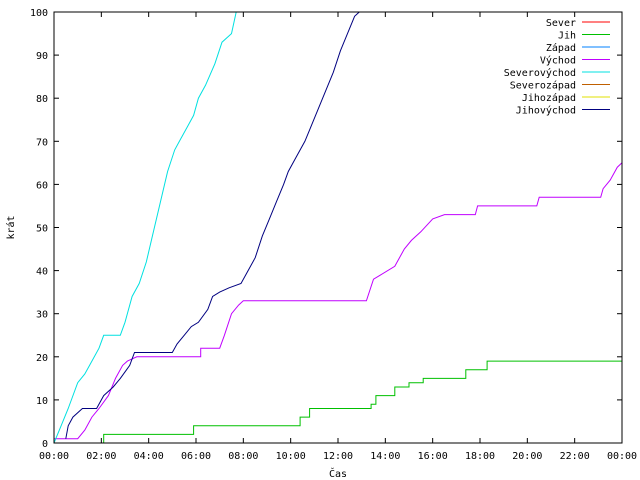 Image resolution: width=640 pixels, height=480 pixels. Describe the element at coordinates (561, 23) in the screenshot. I see `legend-label: Sever` at that location.